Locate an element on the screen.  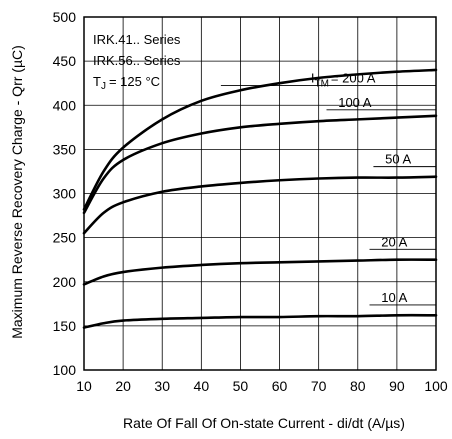
series-label: 50 A is located at coordinates (398, 159).